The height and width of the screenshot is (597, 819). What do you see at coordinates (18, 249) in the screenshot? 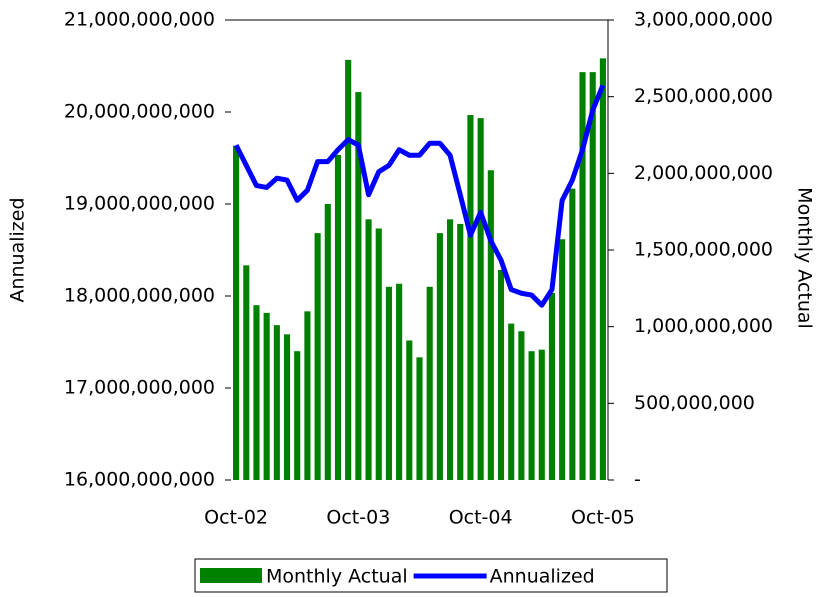
I see `y-axis-title: Annualized` at bounding box center [18, 249].